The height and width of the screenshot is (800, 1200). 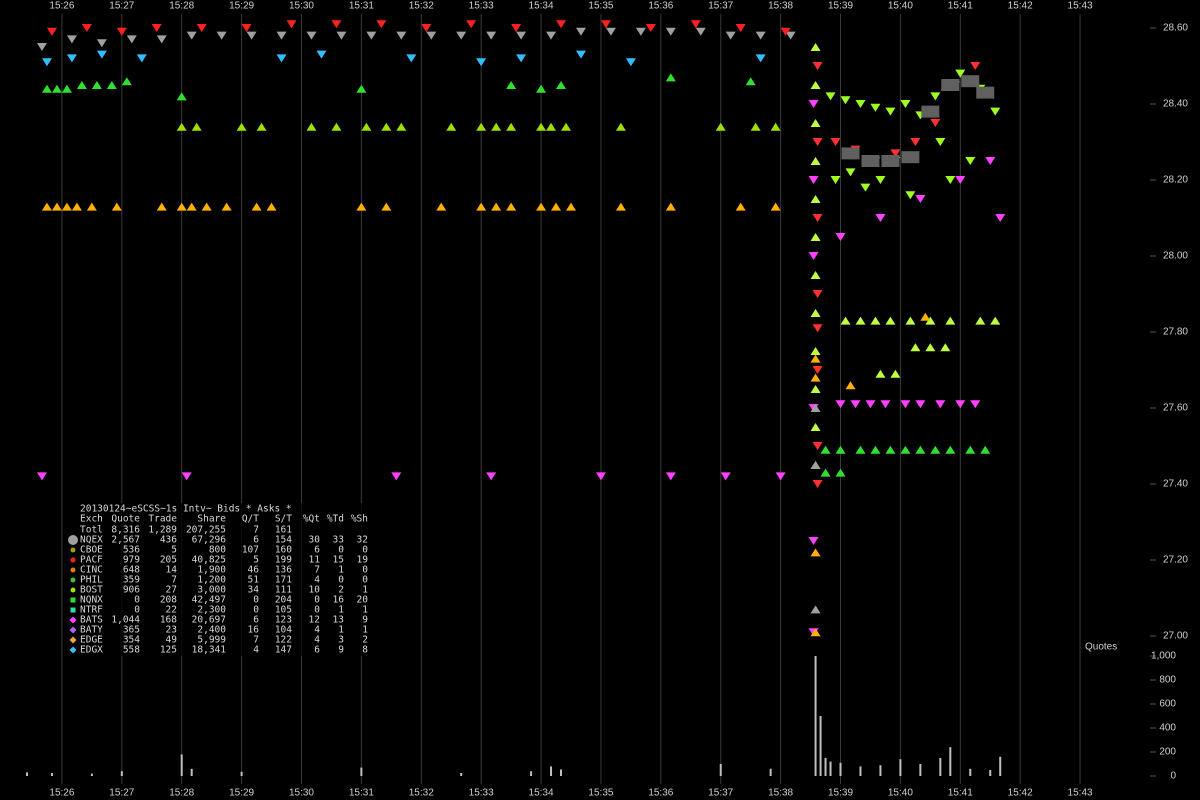 What do you see at coordinates (121, 6) in the screenshot?
I see `x-tick-label-top: 15:27` at bounding box center [121, 6].